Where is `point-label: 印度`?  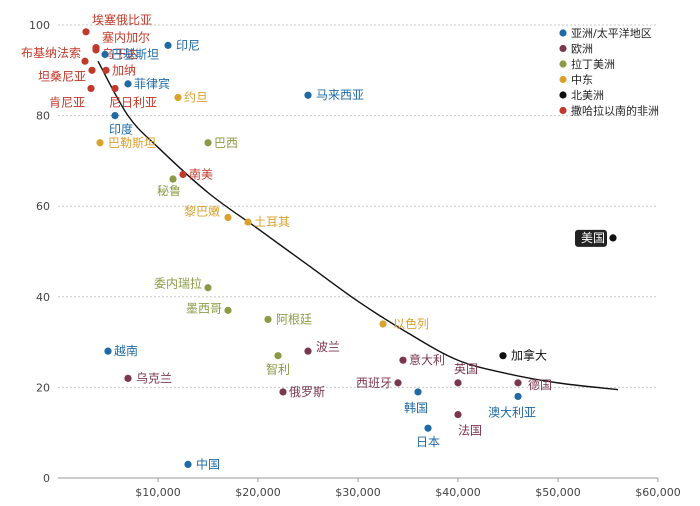 point-label: 印度 is located at coordinates (121, 129).